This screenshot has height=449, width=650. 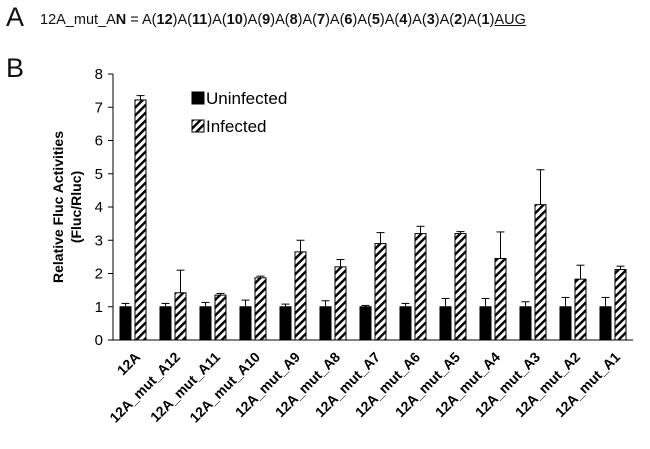 What do you see at coordinates (99, 174) in the screenshot?
I see `y-tick-label: 5` at bounding box center [99, 174].